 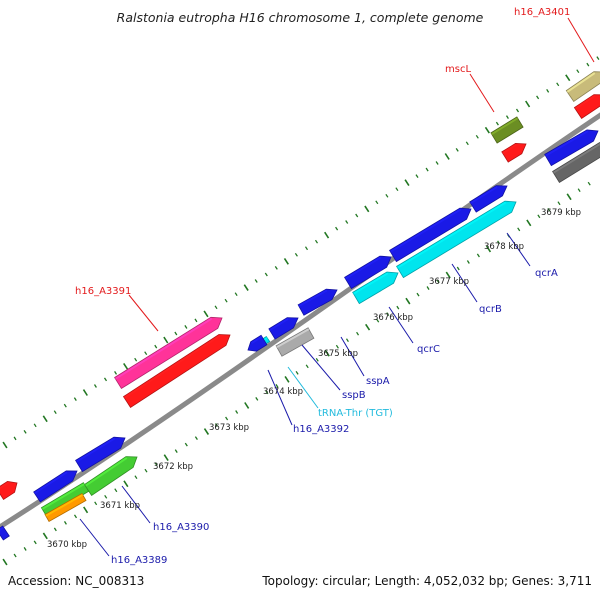 I want to click on gene-blue-3676-body, so click(x=368, y=272).